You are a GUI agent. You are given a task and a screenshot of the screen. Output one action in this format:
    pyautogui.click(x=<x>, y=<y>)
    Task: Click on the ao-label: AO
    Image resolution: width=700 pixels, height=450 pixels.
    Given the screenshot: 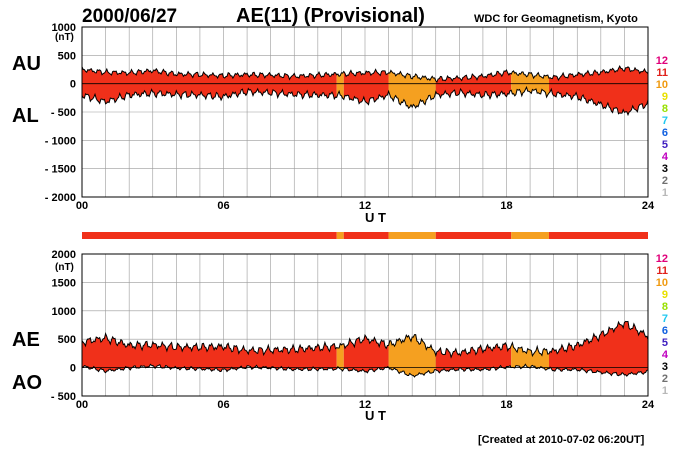 What is the action you would take?
    pyautogui.click(x=27, y=383)
    